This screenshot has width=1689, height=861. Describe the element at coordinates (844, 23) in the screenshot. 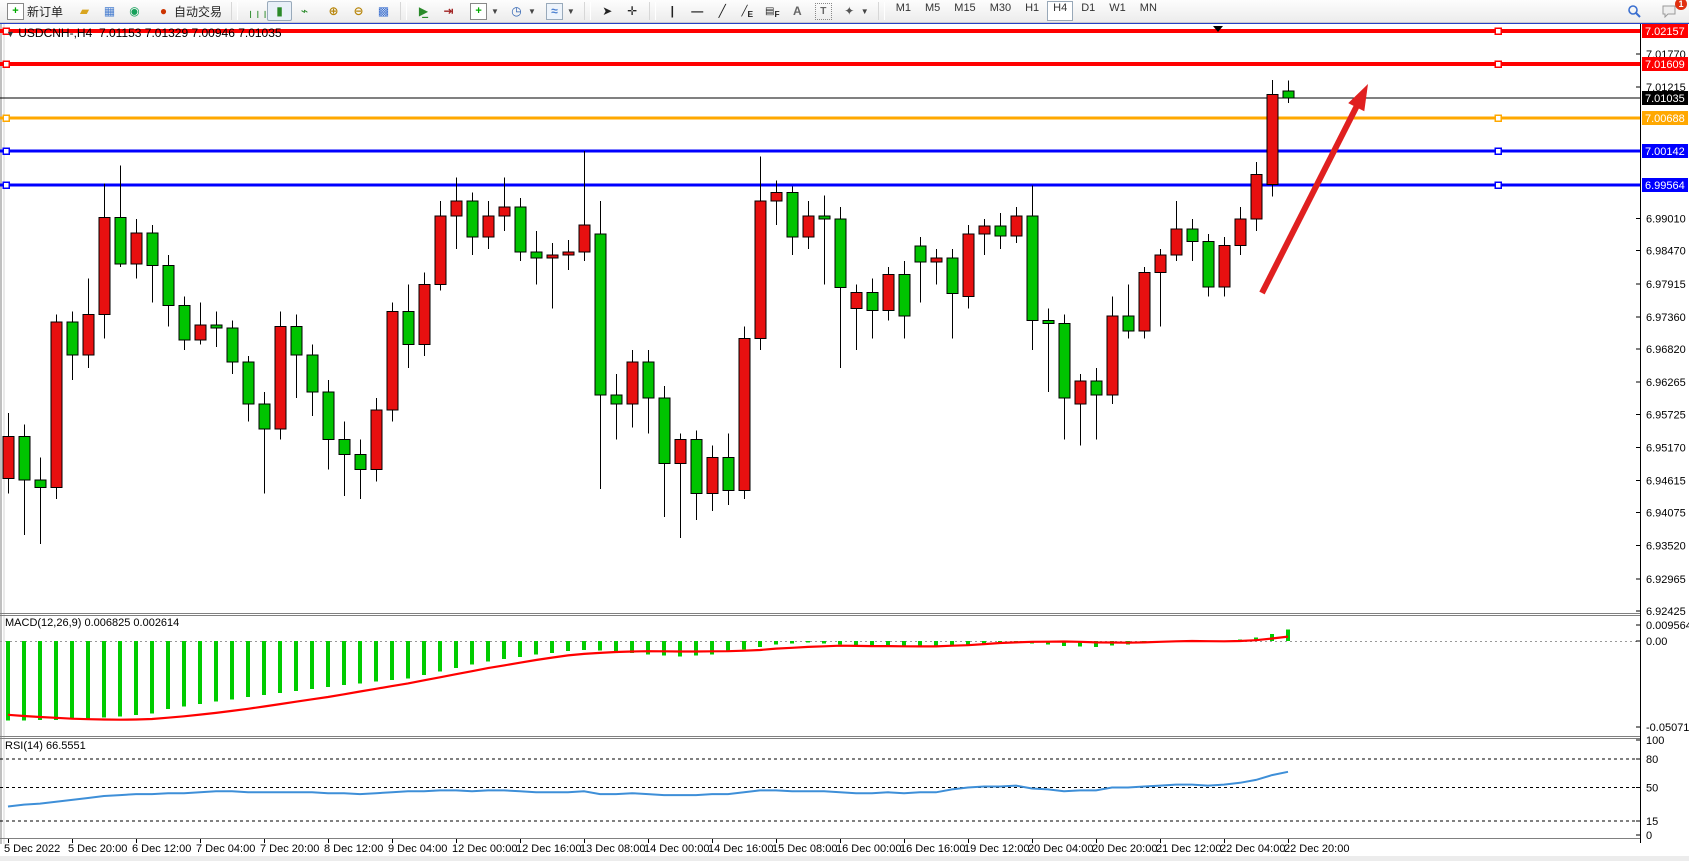

I see `window-border` at that location.